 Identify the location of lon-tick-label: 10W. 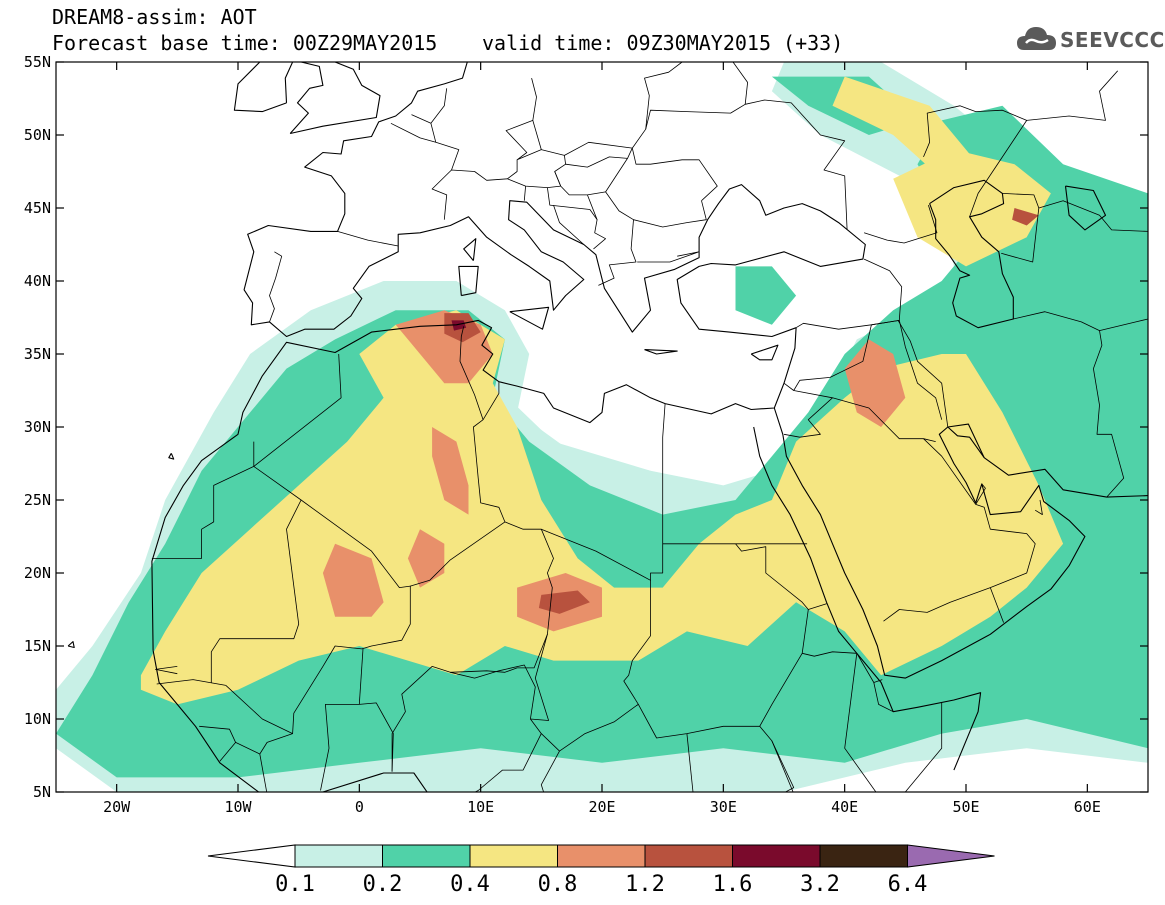
(238, 807).